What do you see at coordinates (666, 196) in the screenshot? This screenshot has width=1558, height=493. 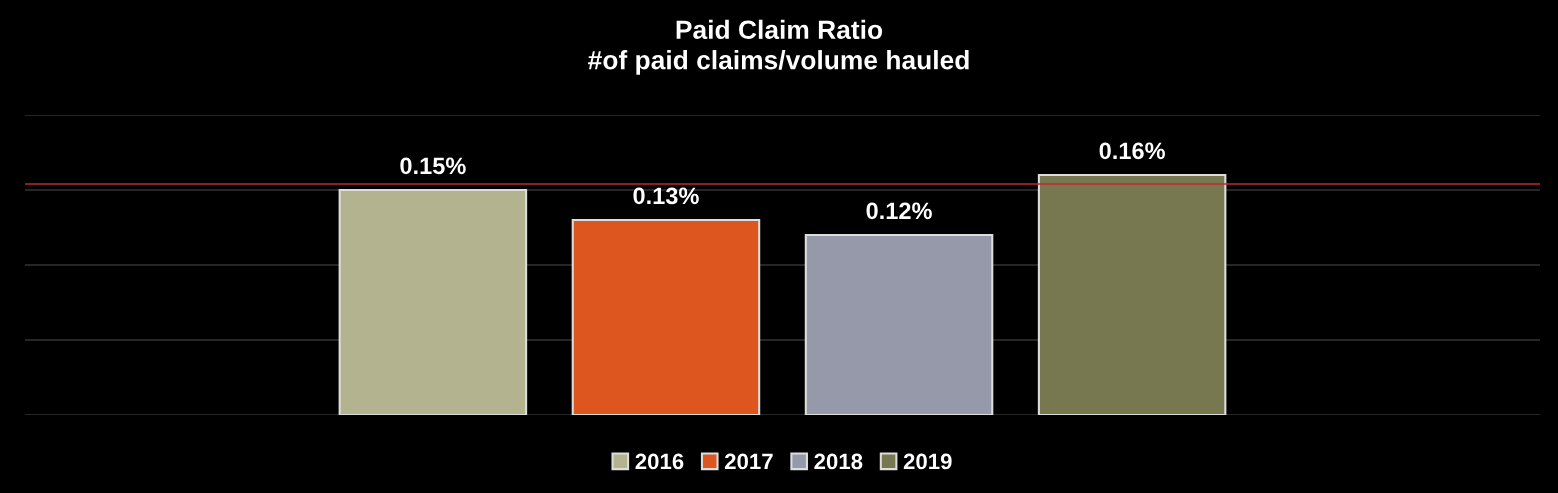 I see `data-label: 0.13%` at bounding box center [666, 196].